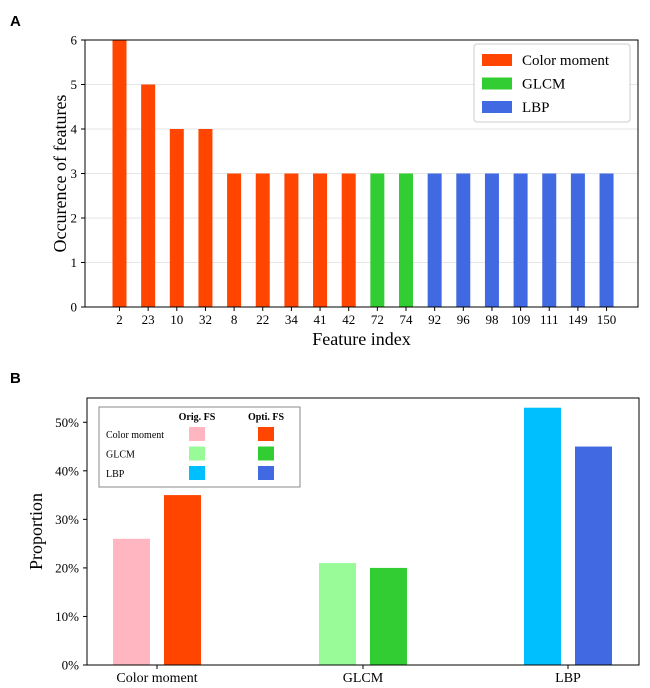  I want to click on x-tick-label: 42, so click(348, 319).